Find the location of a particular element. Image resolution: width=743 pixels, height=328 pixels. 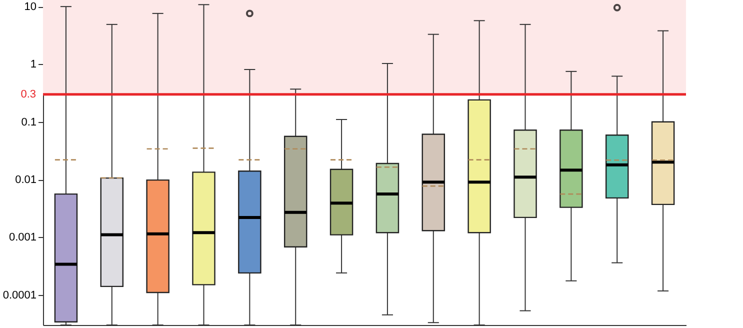

y-tick-label: 1 is located at coordinates (33, 64).